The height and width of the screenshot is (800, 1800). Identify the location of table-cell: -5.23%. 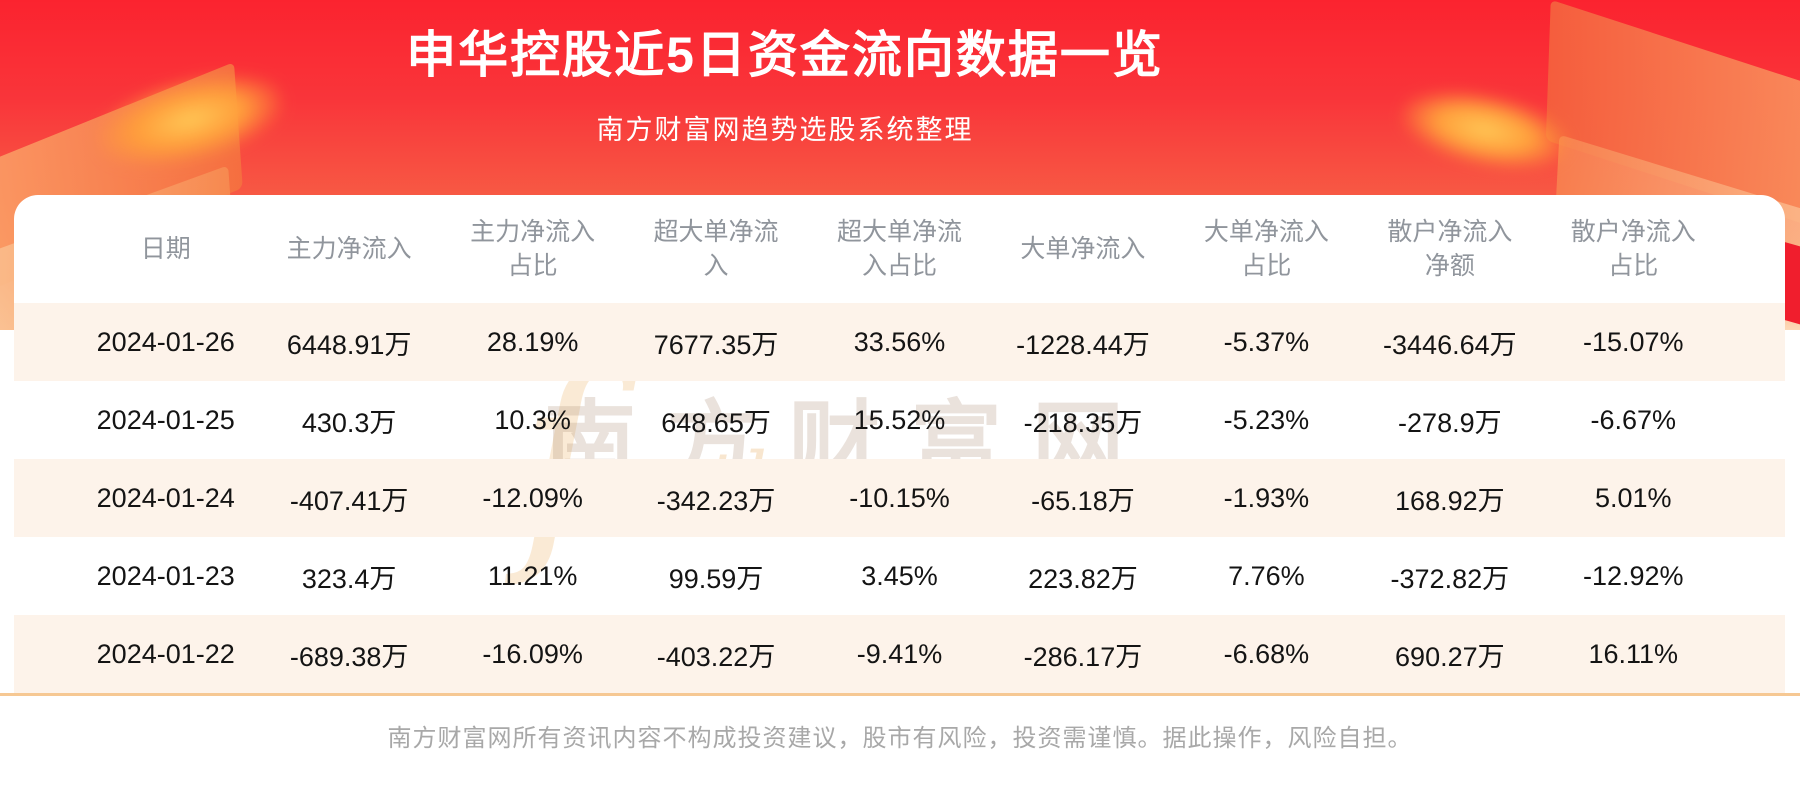
(1266, 419).